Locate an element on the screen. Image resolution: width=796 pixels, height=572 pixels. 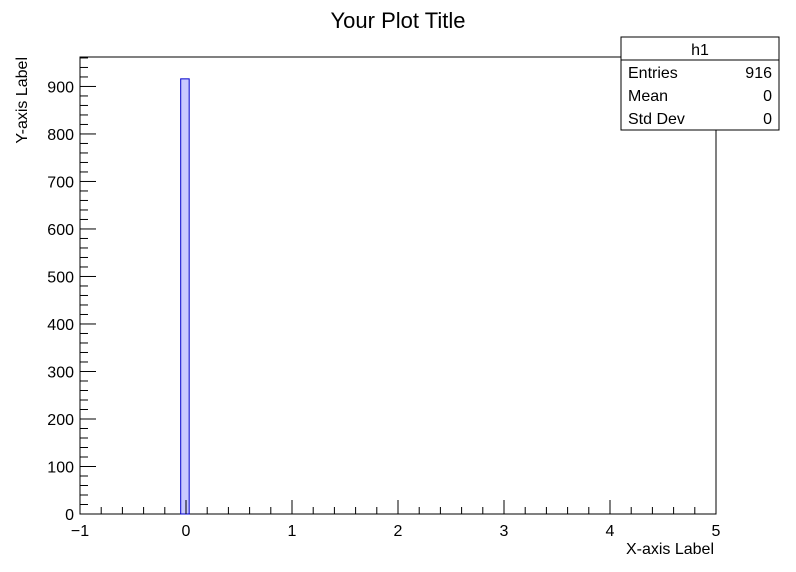
y-tick-label: 500 is located at coordinates (60, 277).